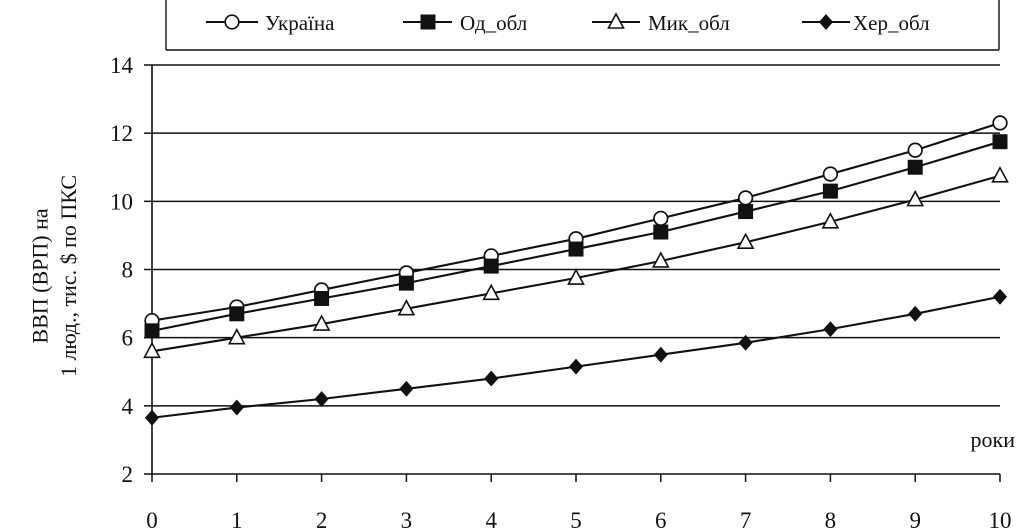  Describe the element at coordinates (68, 276) in the screenshot. I see `y-axis-label-line-2: 1 люд., тис. $ по ПКС` at that location.